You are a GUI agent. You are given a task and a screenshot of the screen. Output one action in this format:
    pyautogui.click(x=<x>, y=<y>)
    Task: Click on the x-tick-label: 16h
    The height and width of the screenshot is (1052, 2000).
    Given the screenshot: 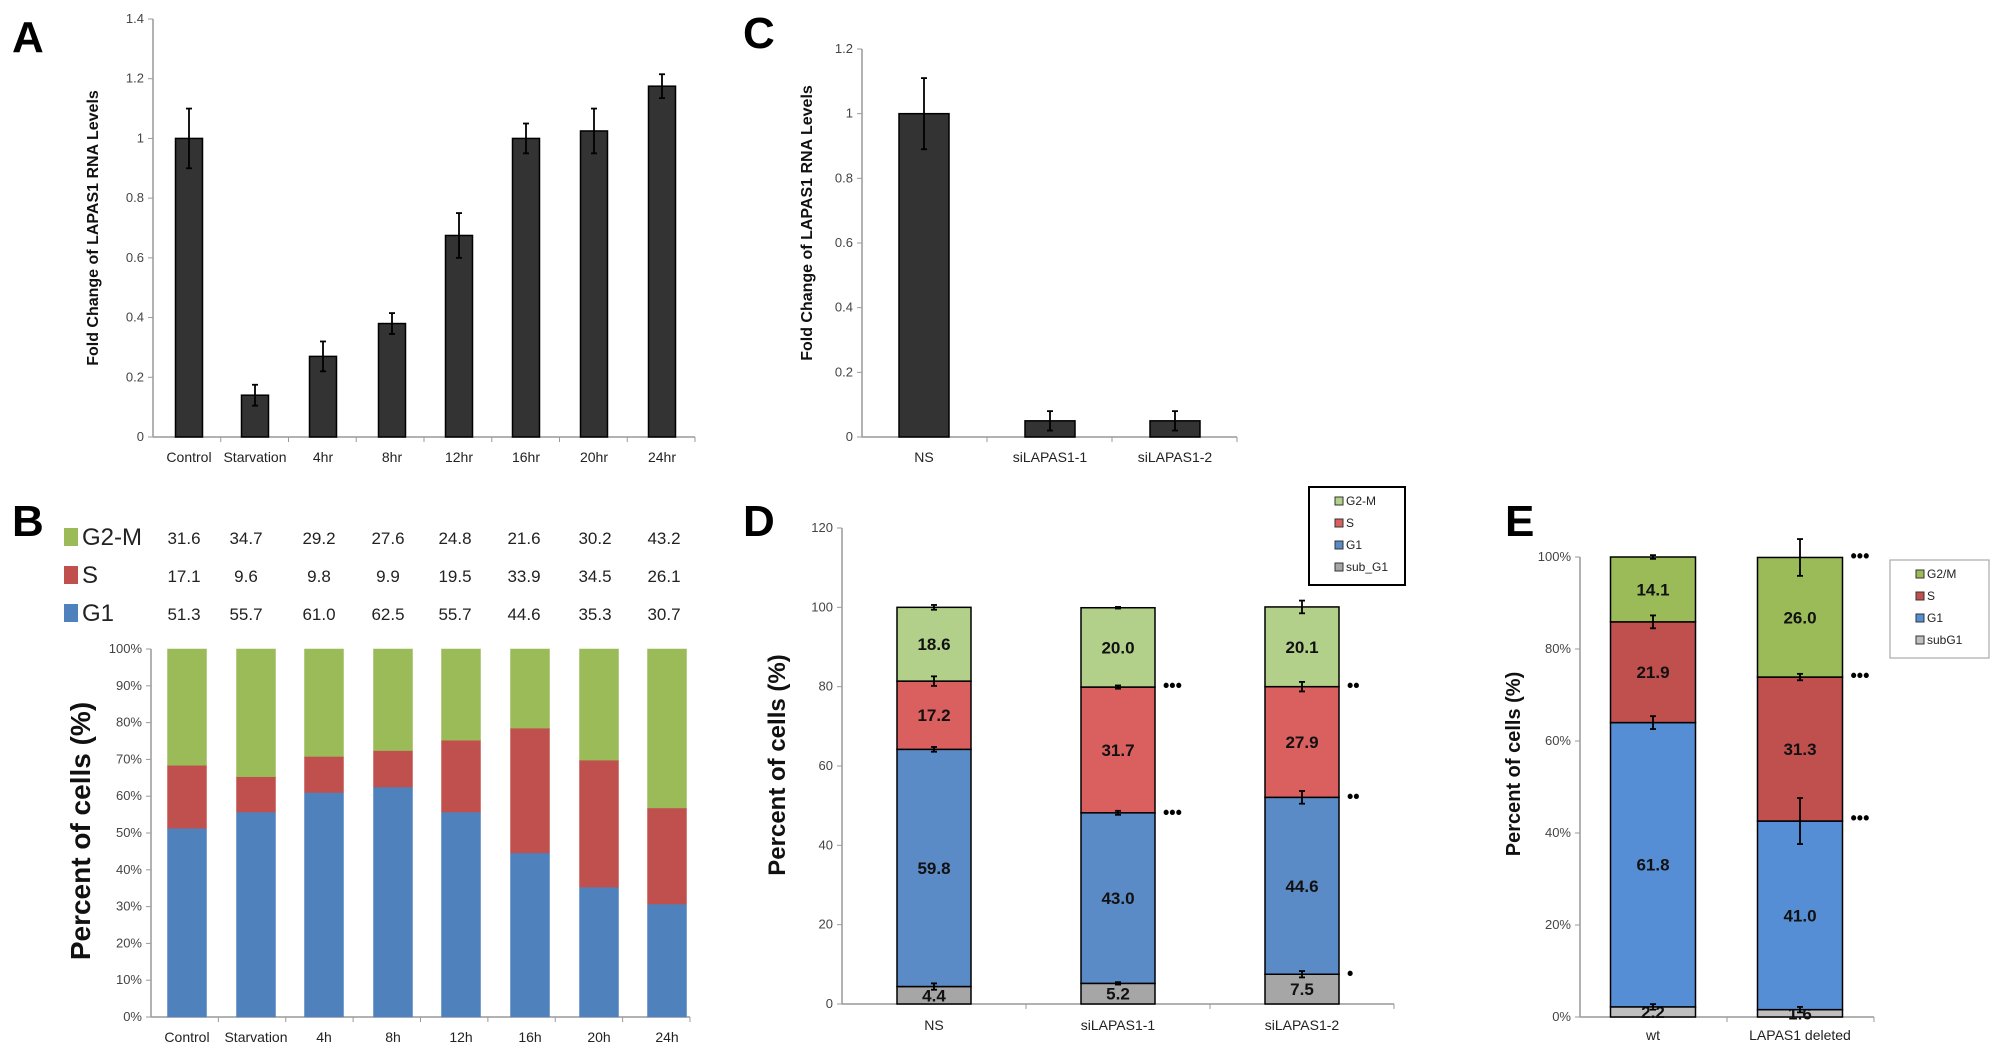 What is the action you would take?
    pyautogui.click(x=529, y=1037)
    